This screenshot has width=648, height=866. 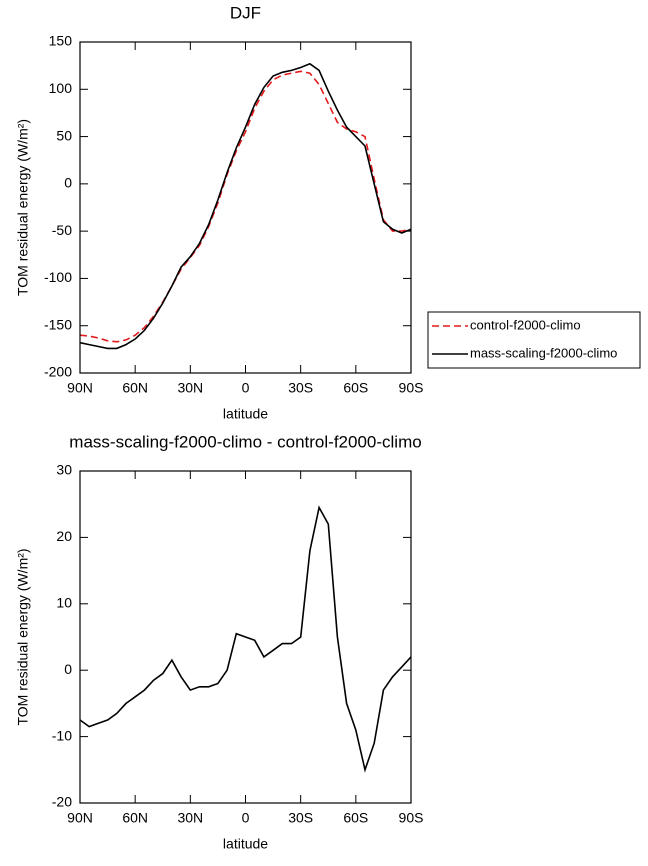 What do you see at coordinates (64, 135) in the screenshot?
I see `y-tick-label: 50` at bounding box center [64, 135].